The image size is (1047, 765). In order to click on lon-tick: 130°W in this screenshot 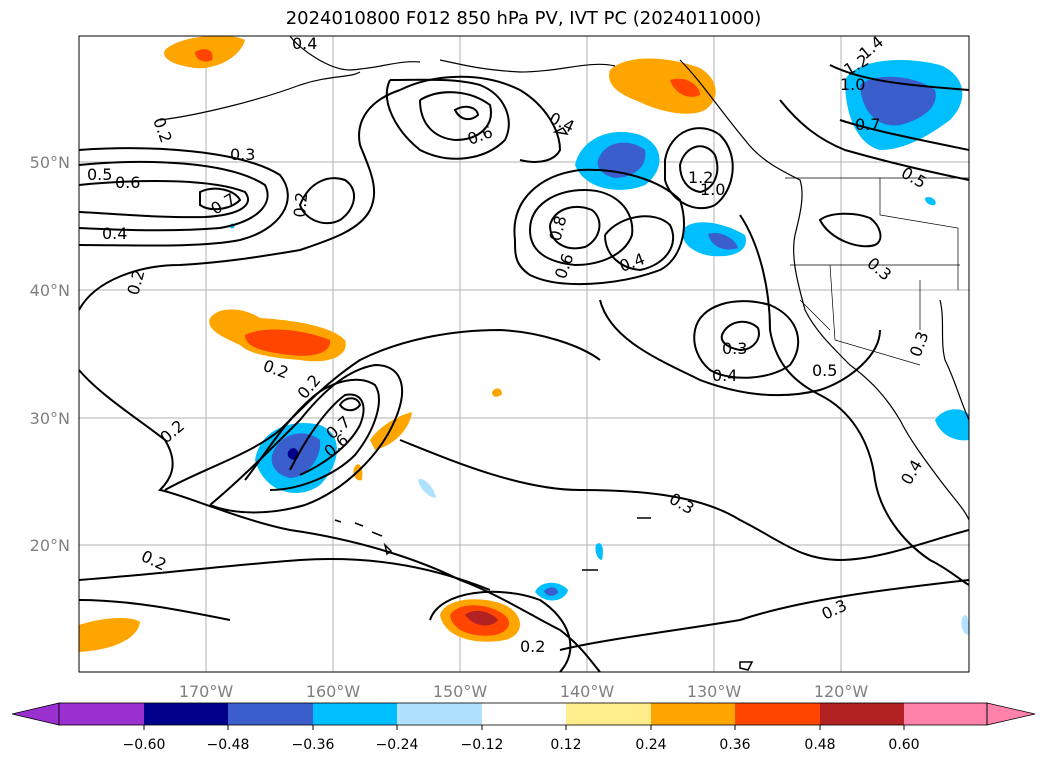, I will do `click(714, 691)`.